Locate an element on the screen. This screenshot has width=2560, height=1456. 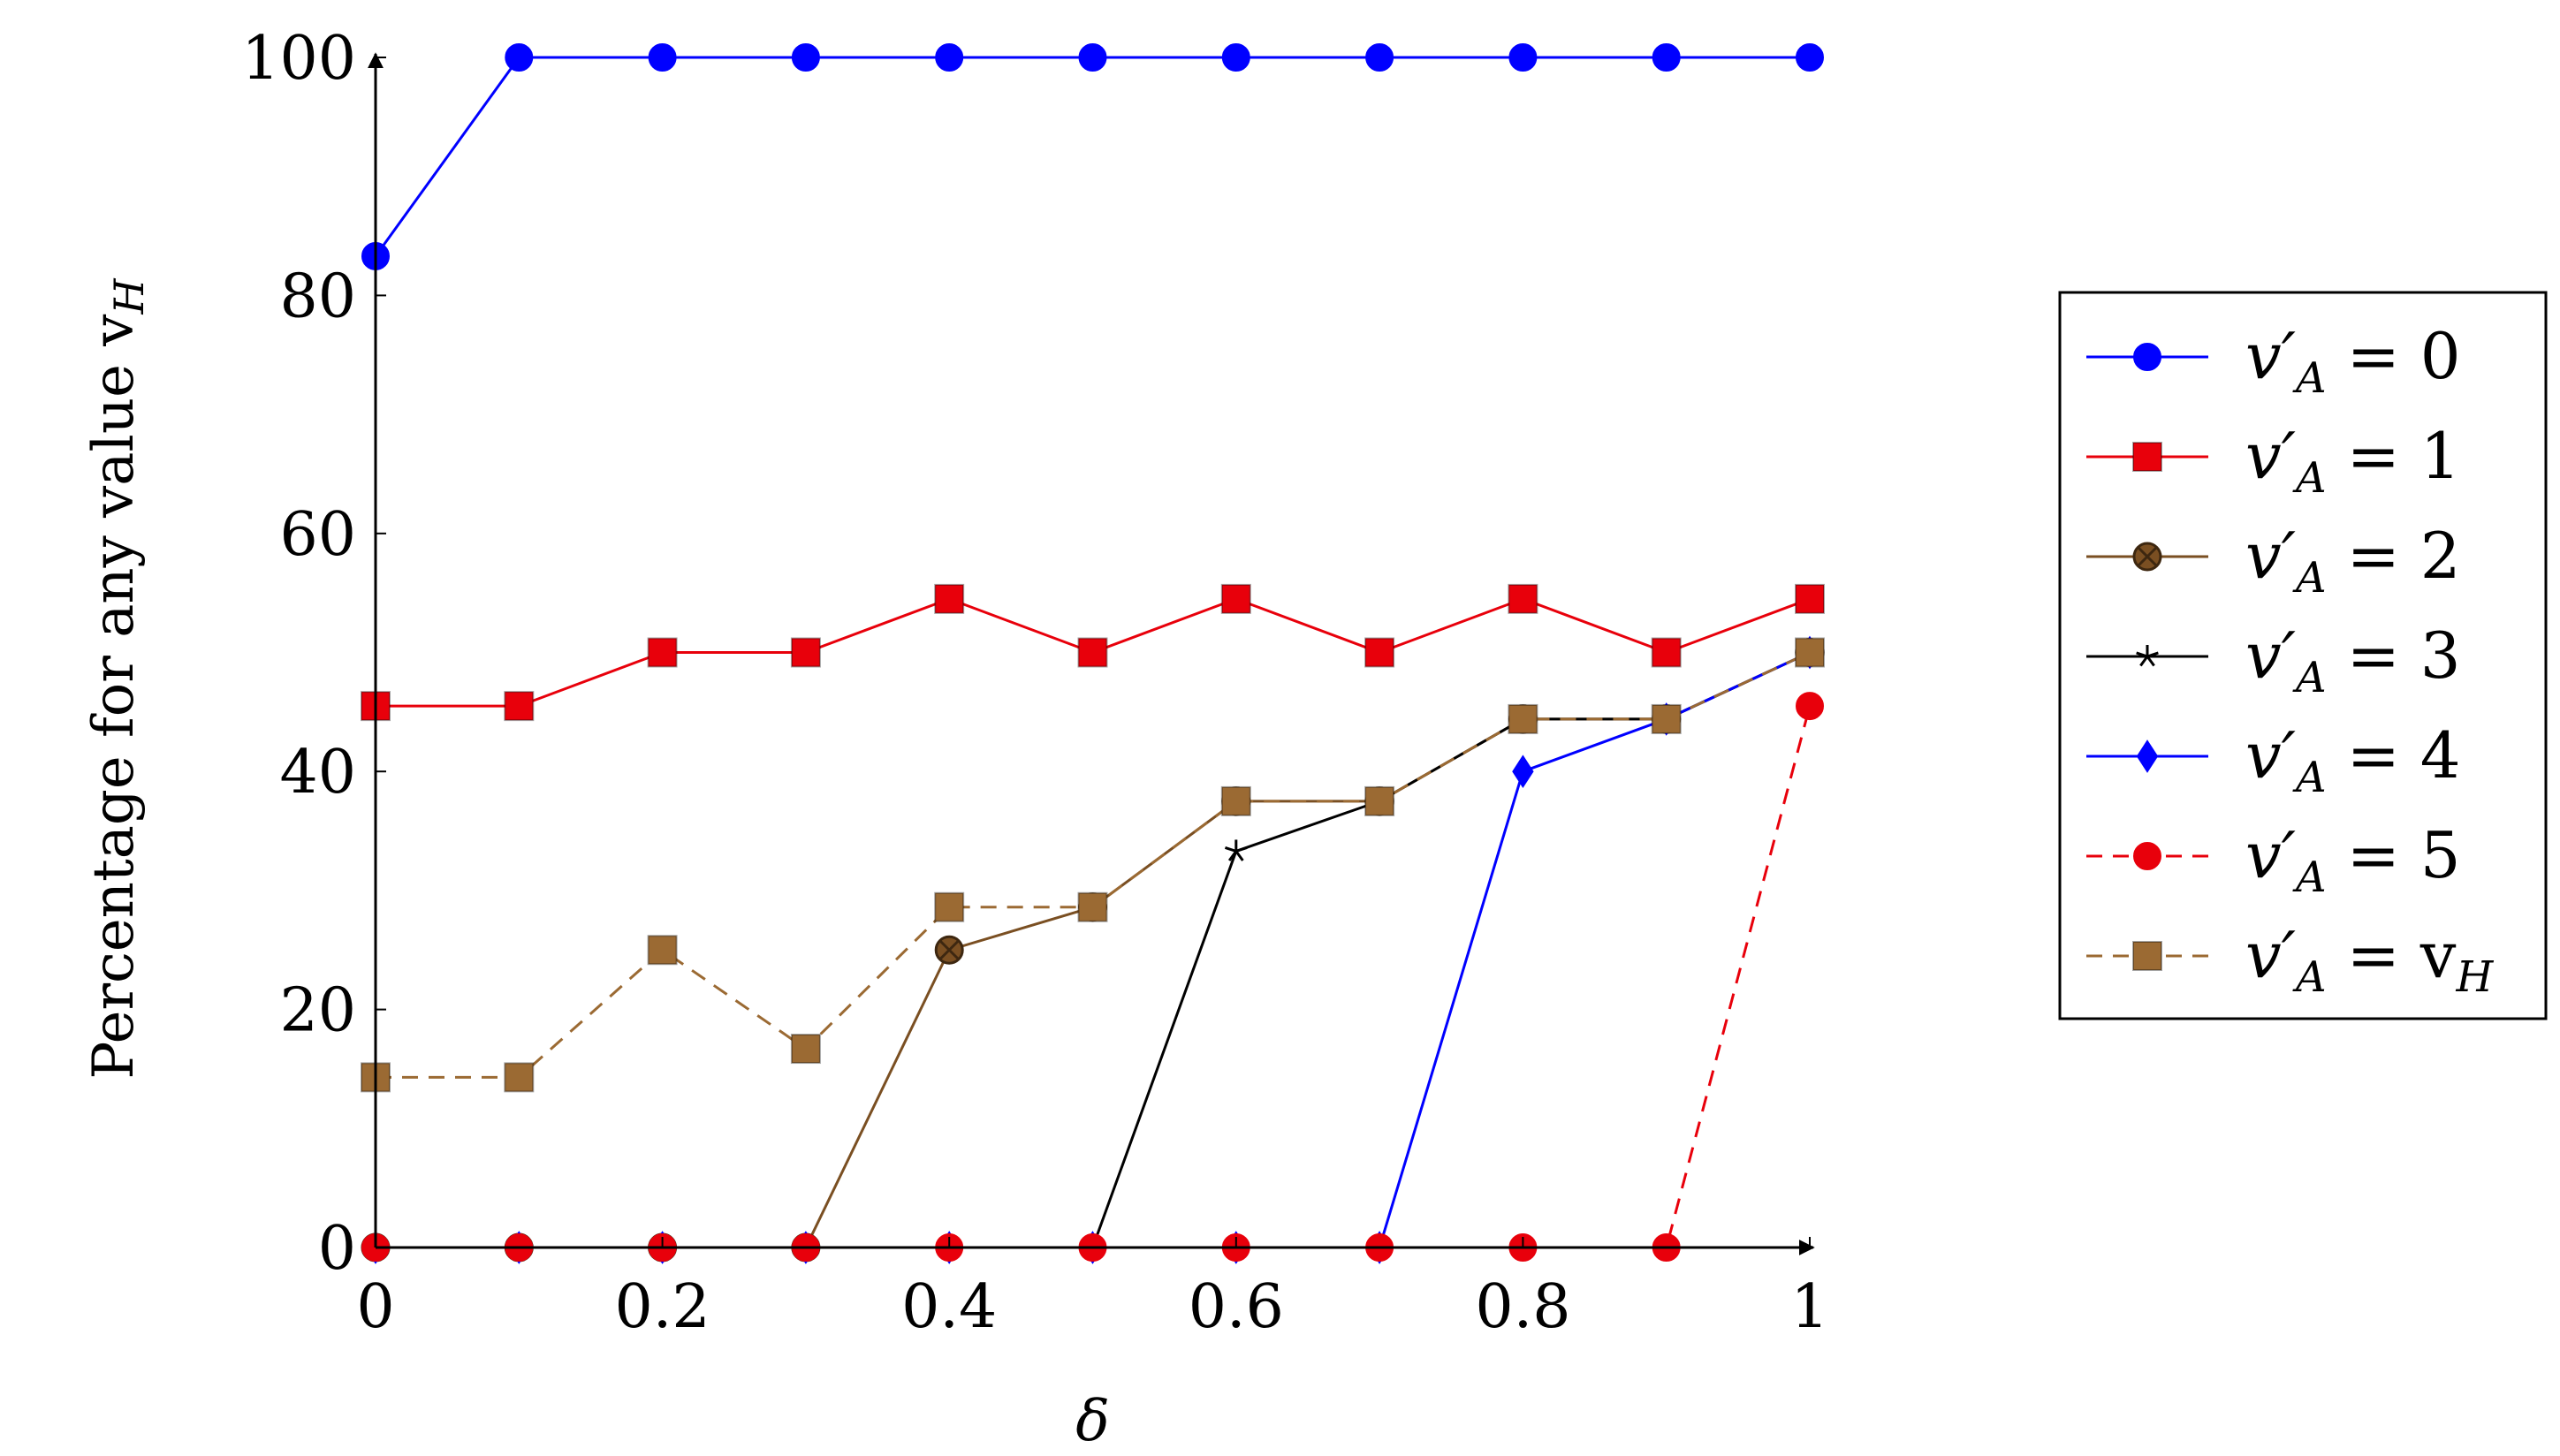
y-tick-label: 0 is located at coordinates (337, 1249).